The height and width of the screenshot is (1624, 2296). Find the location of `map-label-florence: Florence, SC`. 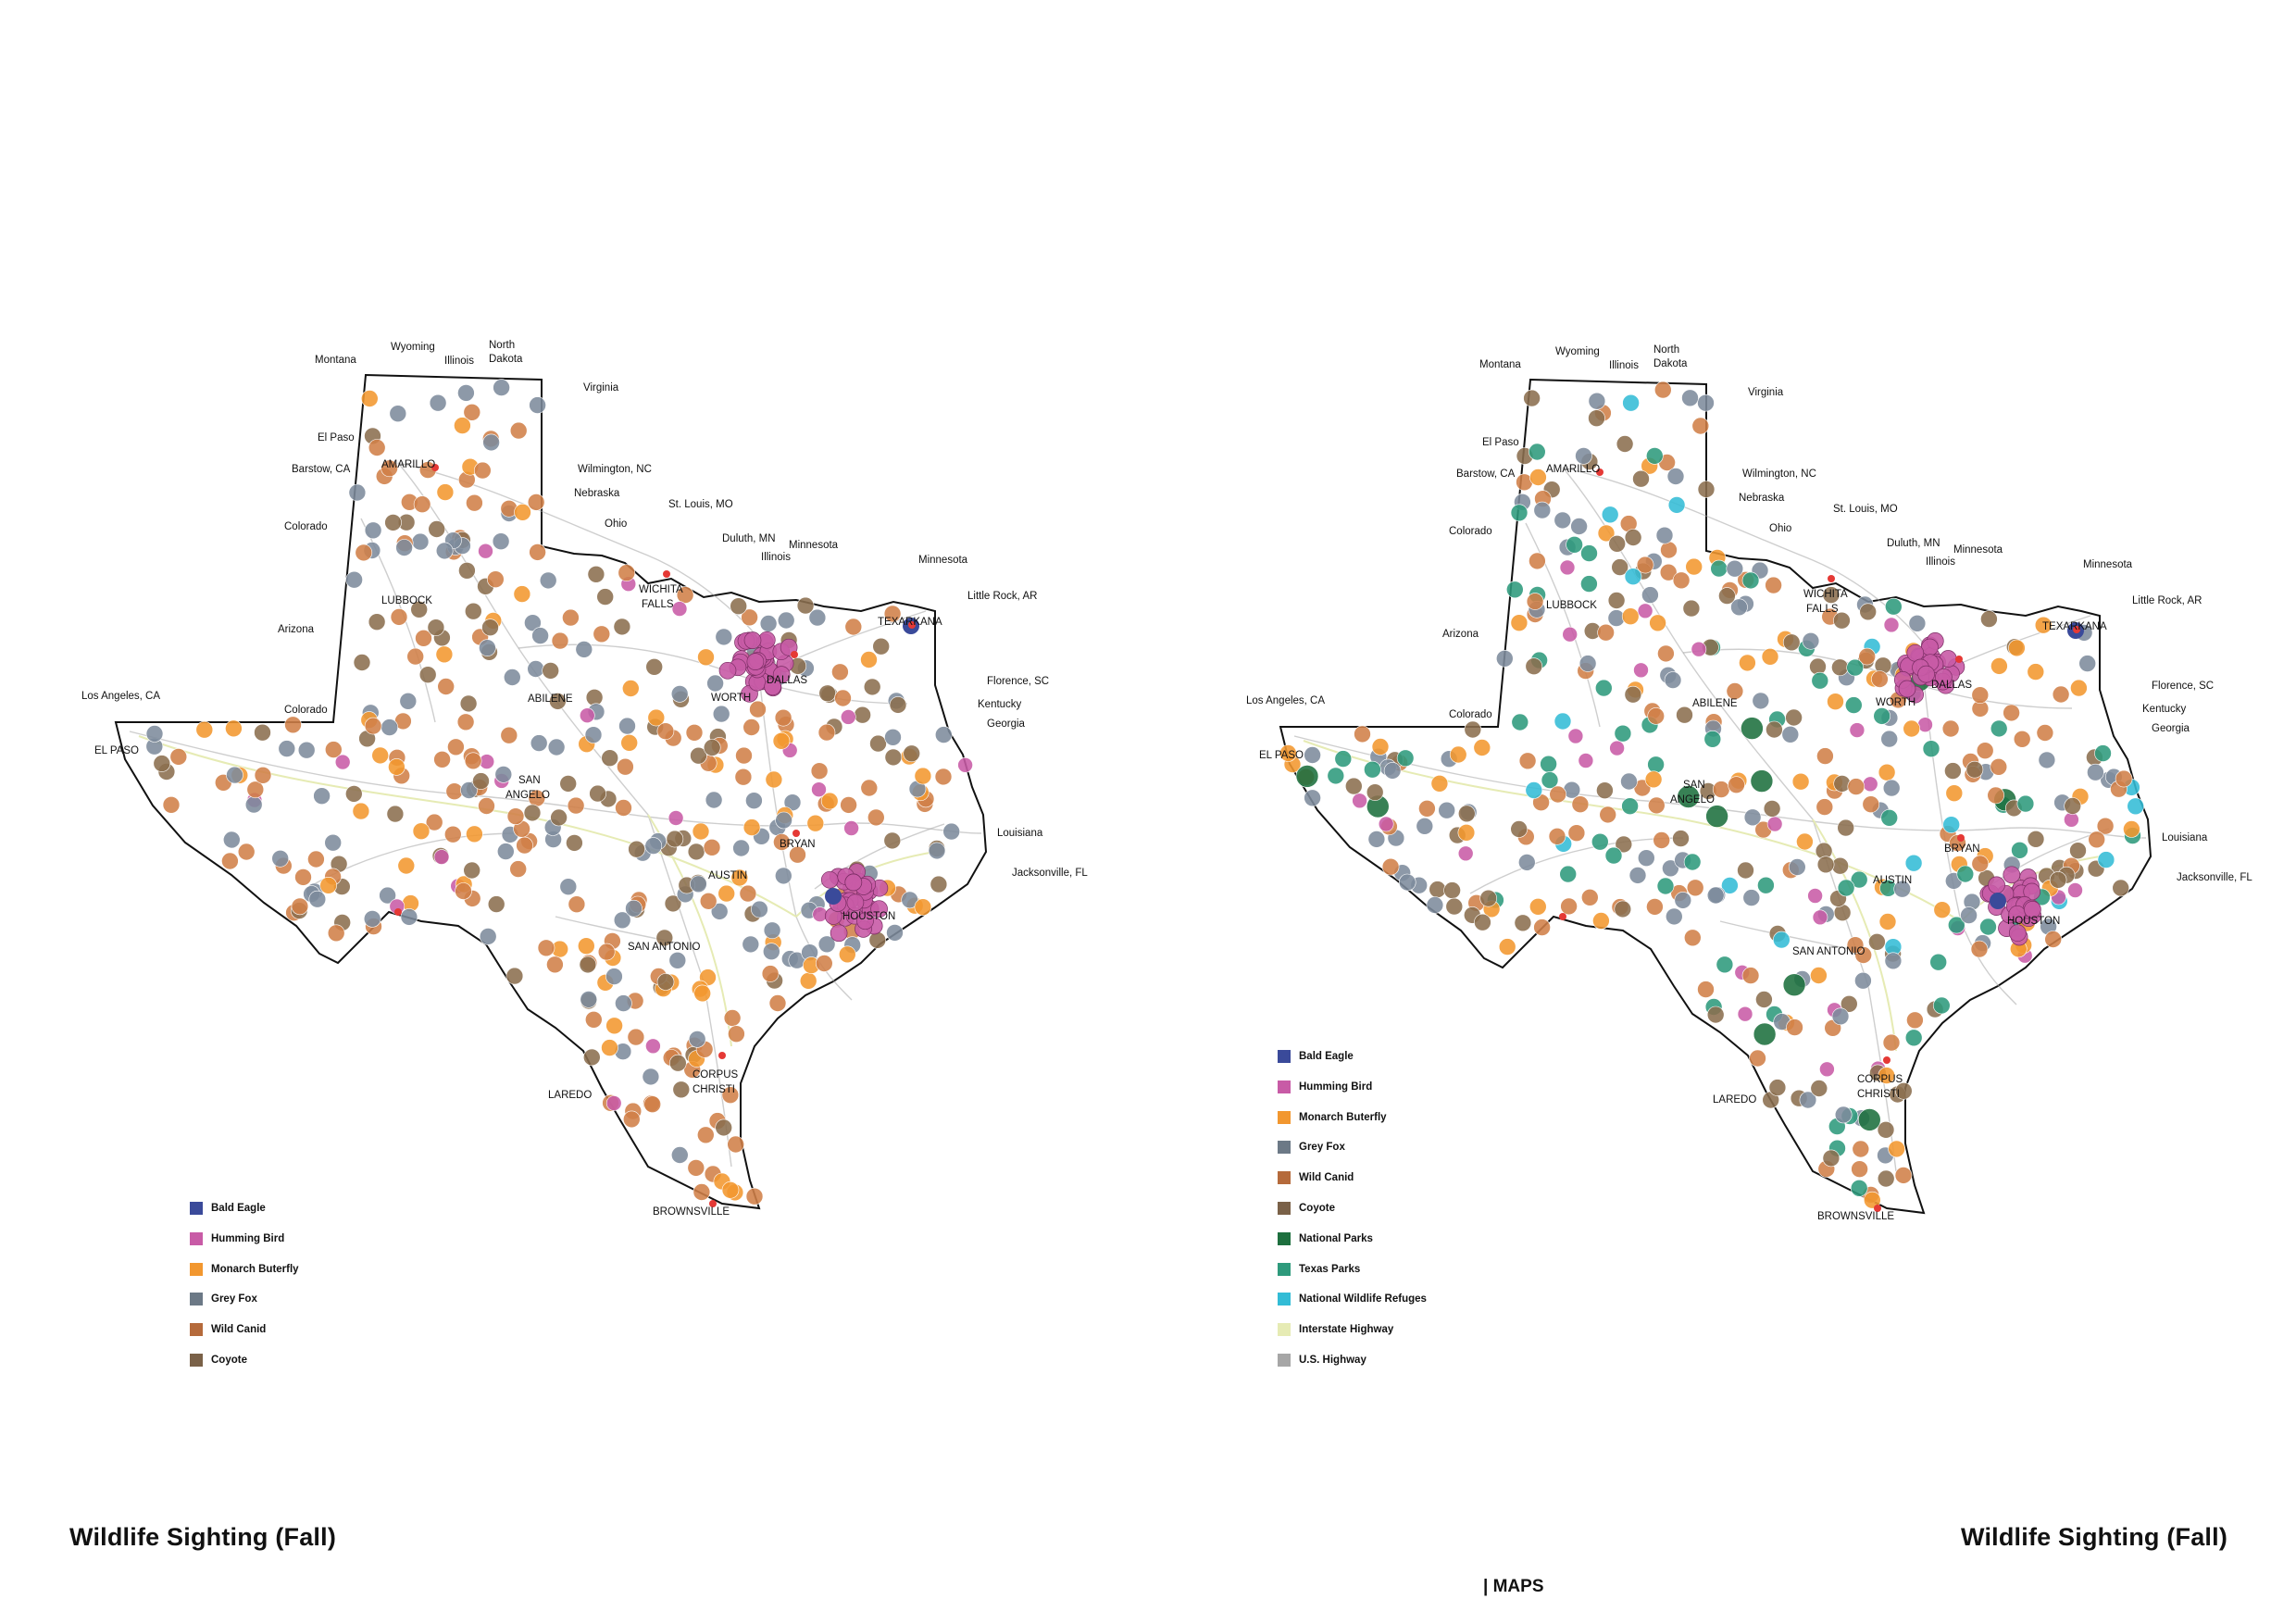

map-label-florence: Florence, SC is located at coordinates (1018, 681).